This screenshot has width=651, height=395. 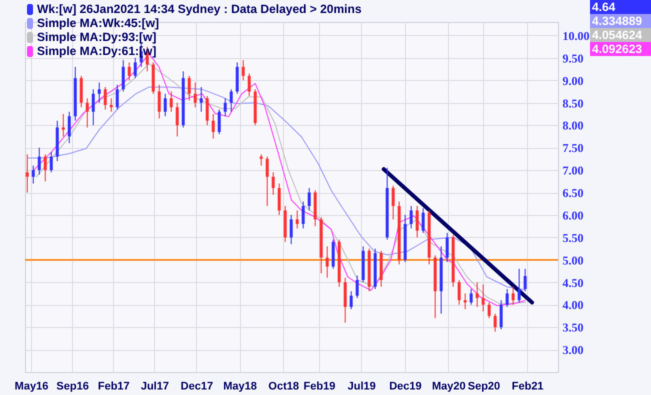 I want to click on x-tick-label: May20, so click(x=449, y=386).